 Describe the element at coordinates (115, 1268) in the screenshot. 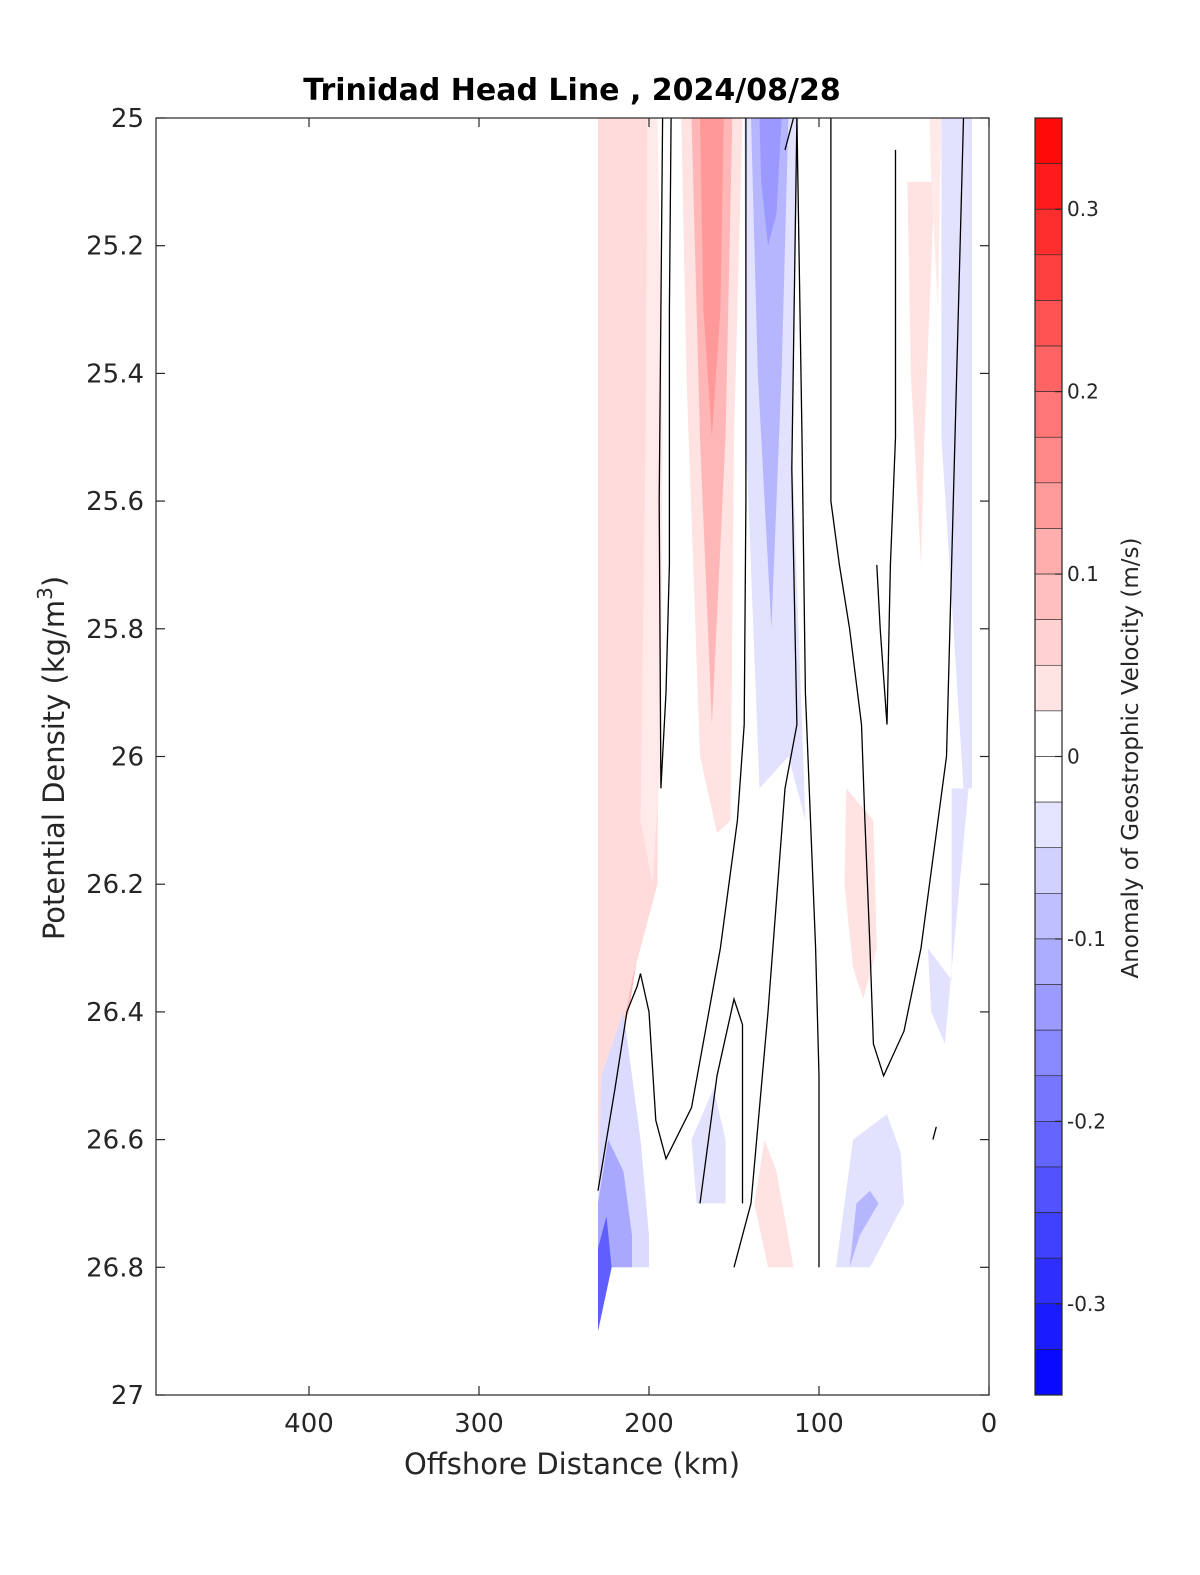

I see `y-tick-label: 26.8` at that location.